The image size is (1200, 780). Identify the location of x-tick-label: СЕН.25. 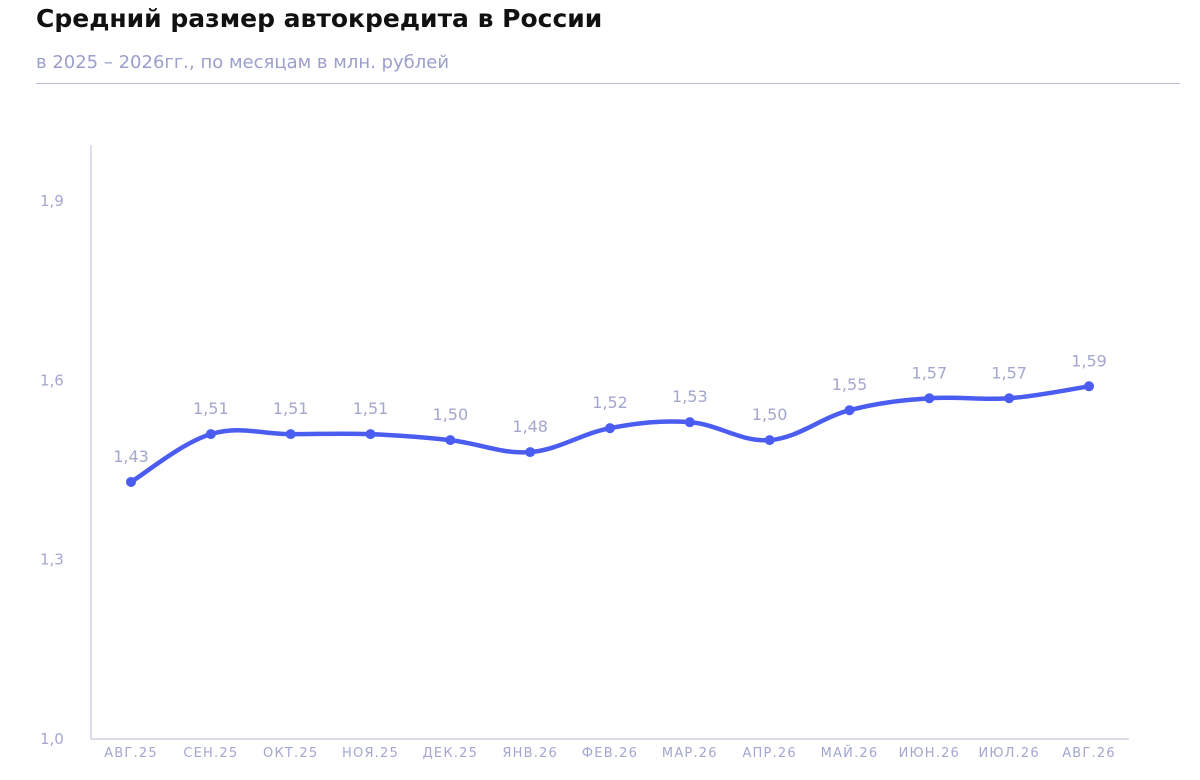
(210, 753).